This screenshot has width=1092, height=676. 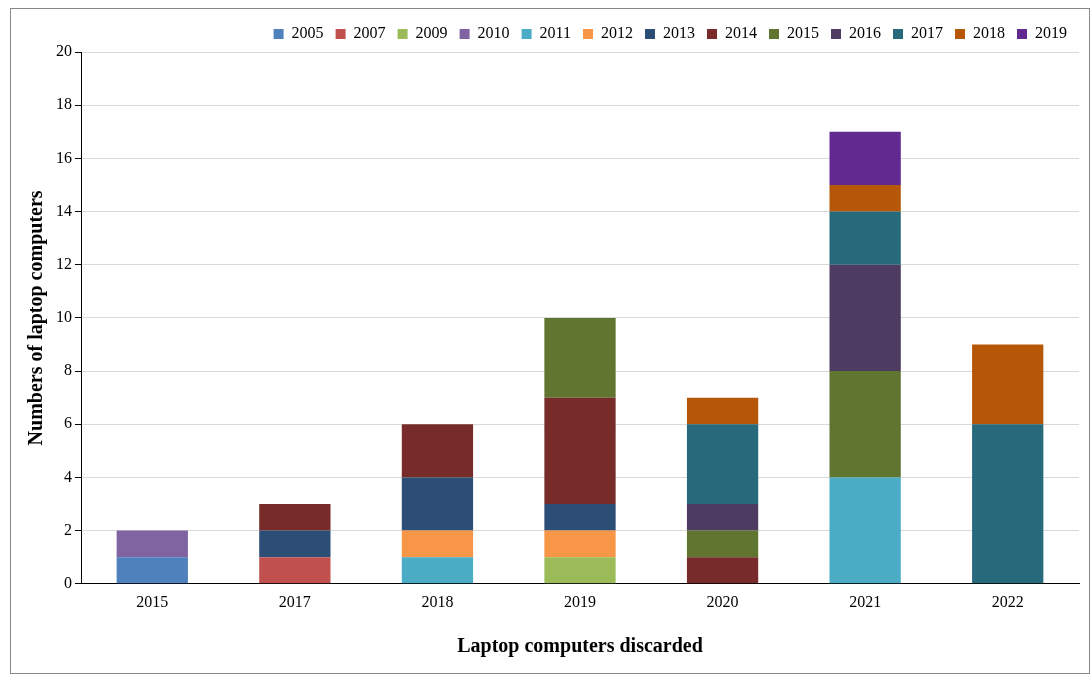 What do you see at coordinates (927, 33) in the screenshot?
I see `legend-label: 2017` at bounding box center [927, 33].